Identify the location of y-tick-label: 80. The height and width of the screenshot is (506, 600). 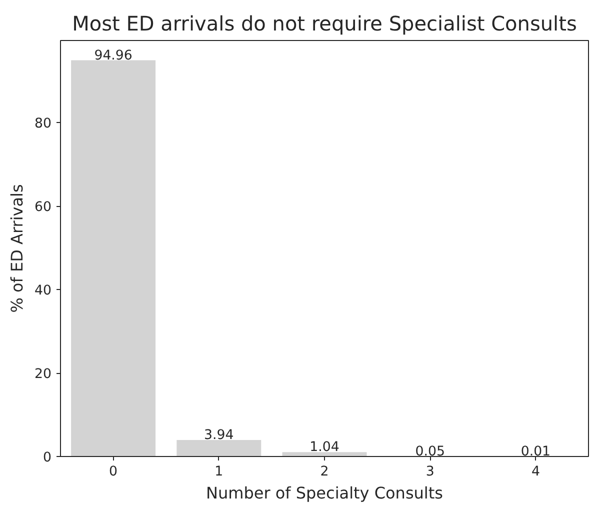
(43, 124).